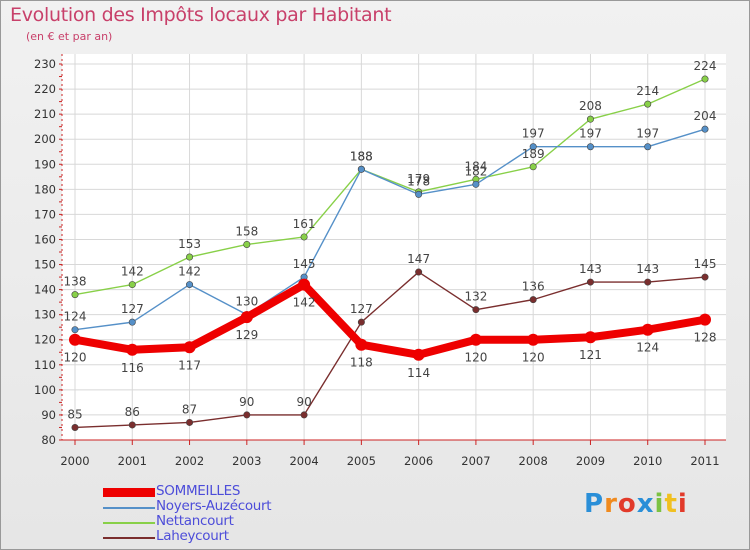  Describe the element at coordinates (705, 264) in the screenshot. I see `data-label: 145` at that location.